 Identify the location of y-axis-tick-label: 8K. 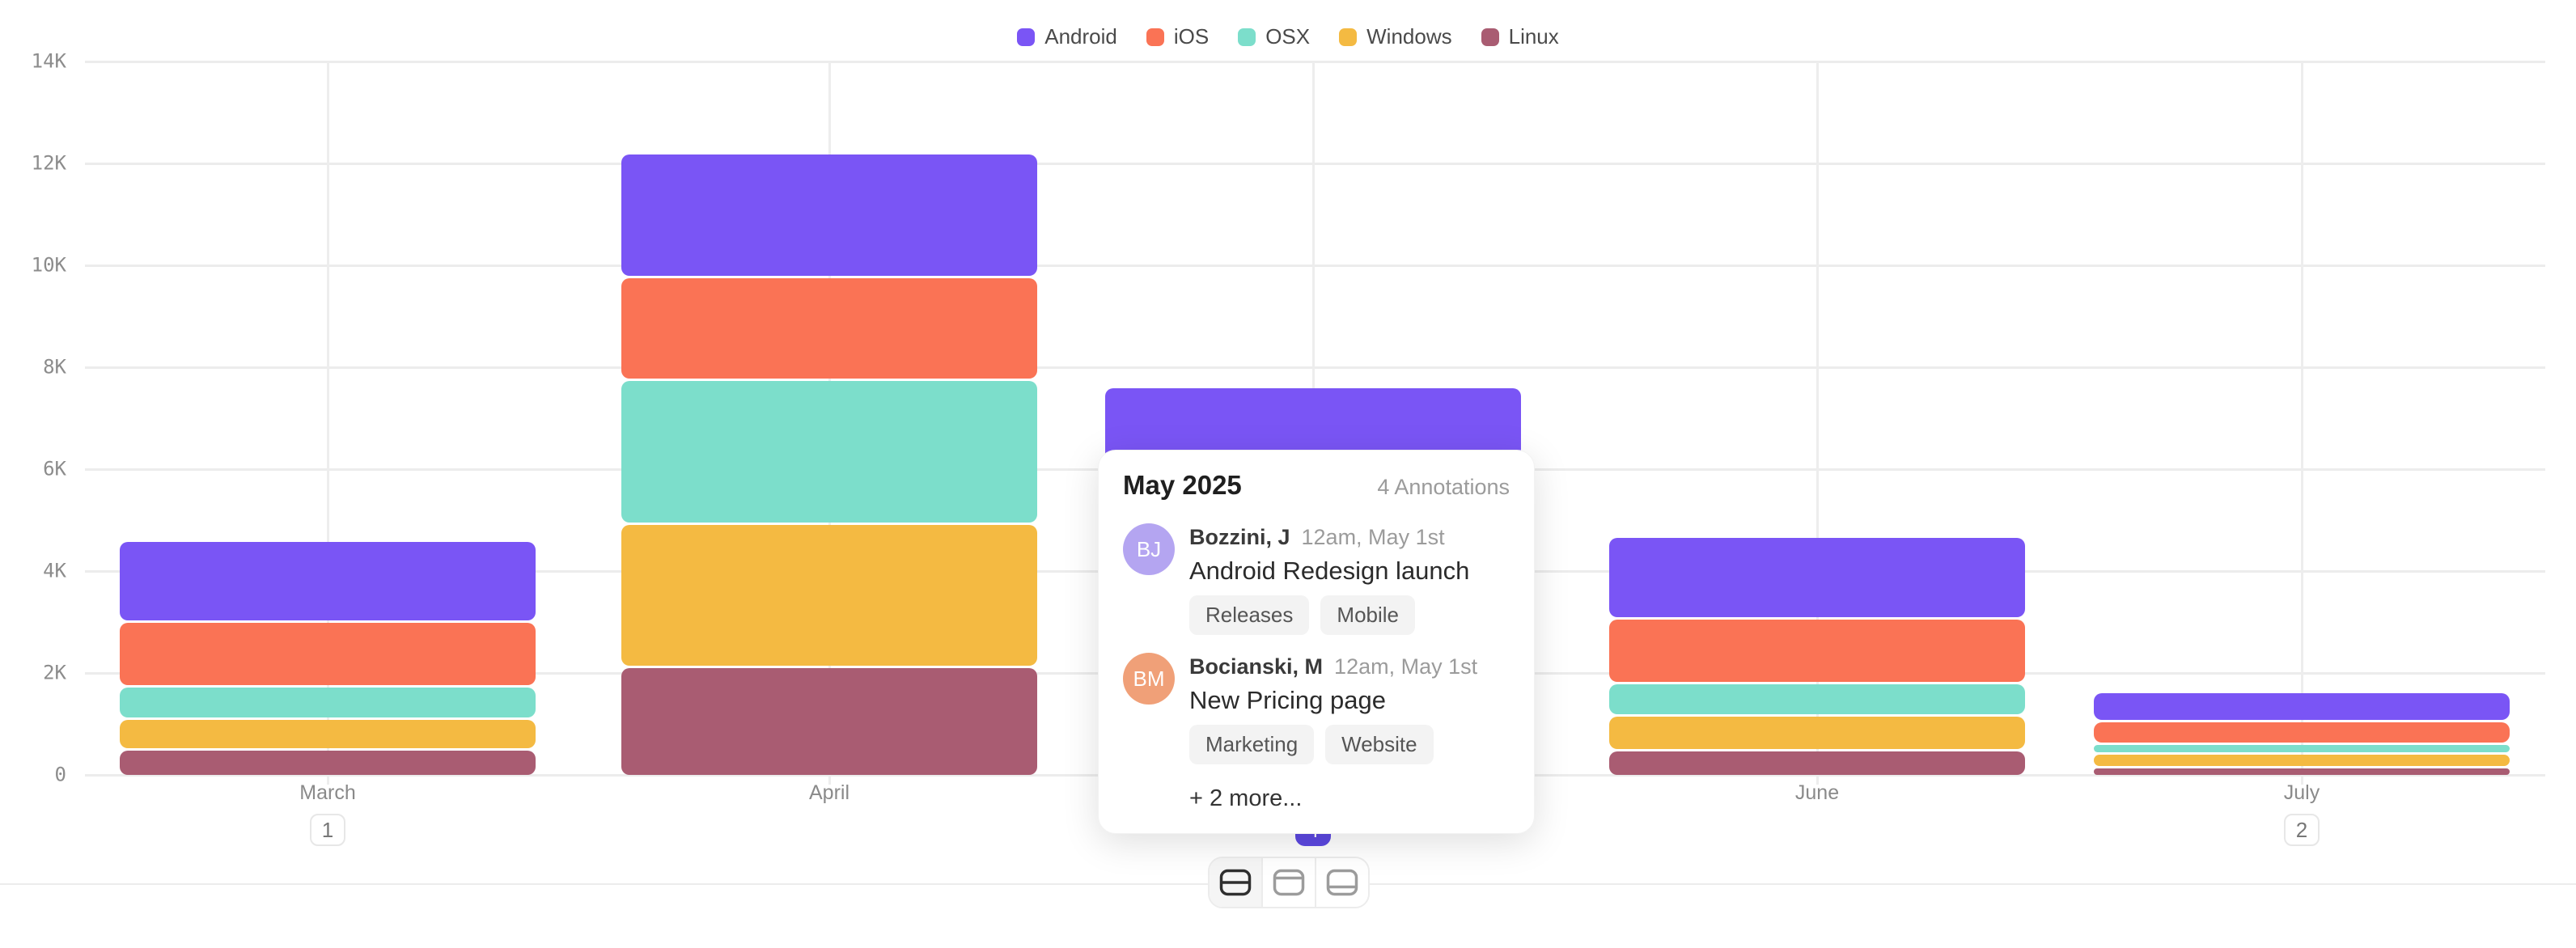
(54, 367).